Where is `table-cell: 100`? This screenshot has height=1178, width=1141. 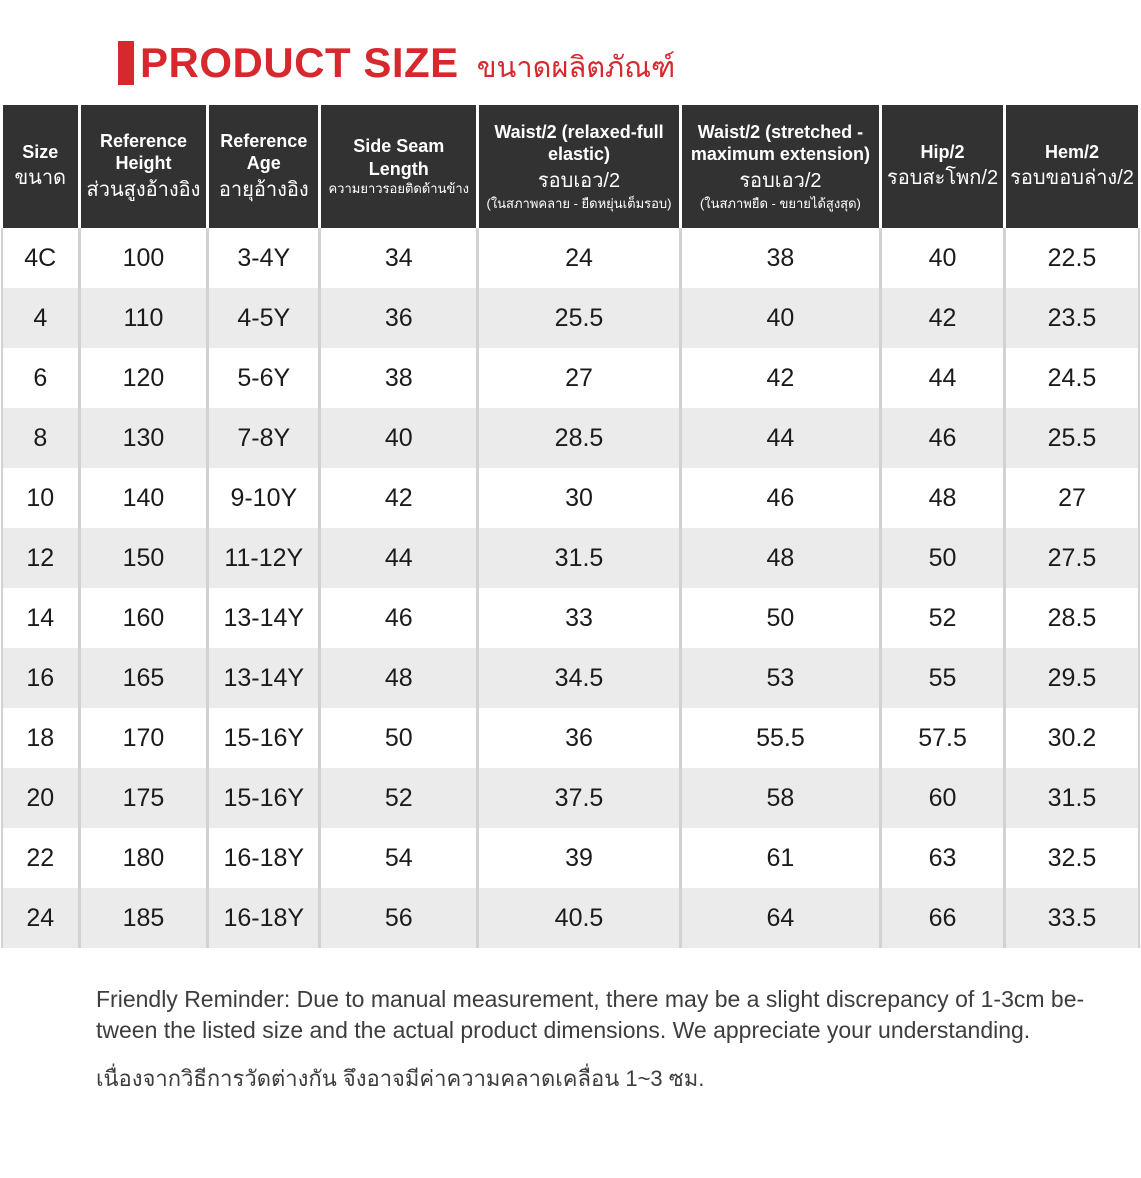
table-cell: 100 is located at coordinates (143, 258).